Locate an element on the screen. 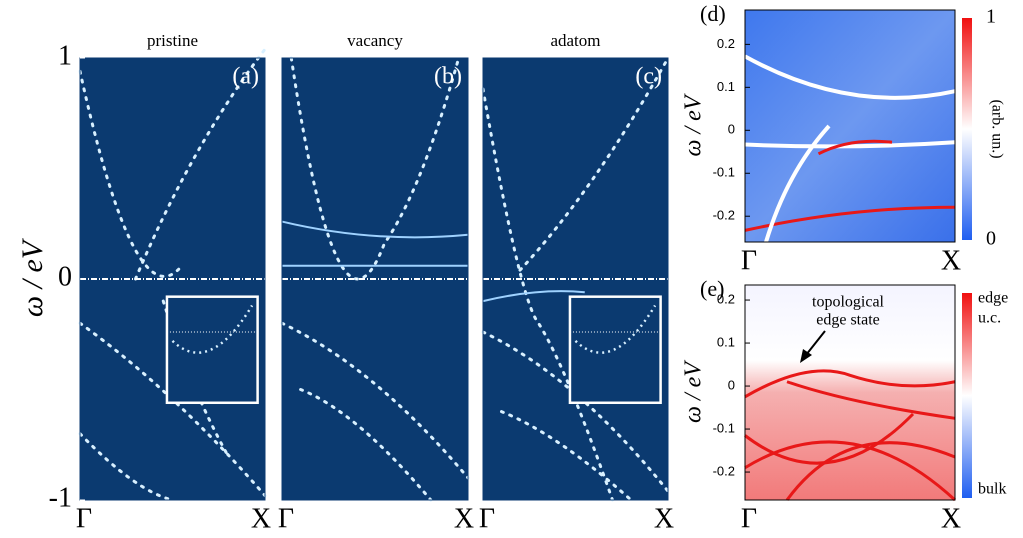 Image resolution: width=1023 pixels, height=538 pixels. arrow-head is located at coordinates (806, 356).